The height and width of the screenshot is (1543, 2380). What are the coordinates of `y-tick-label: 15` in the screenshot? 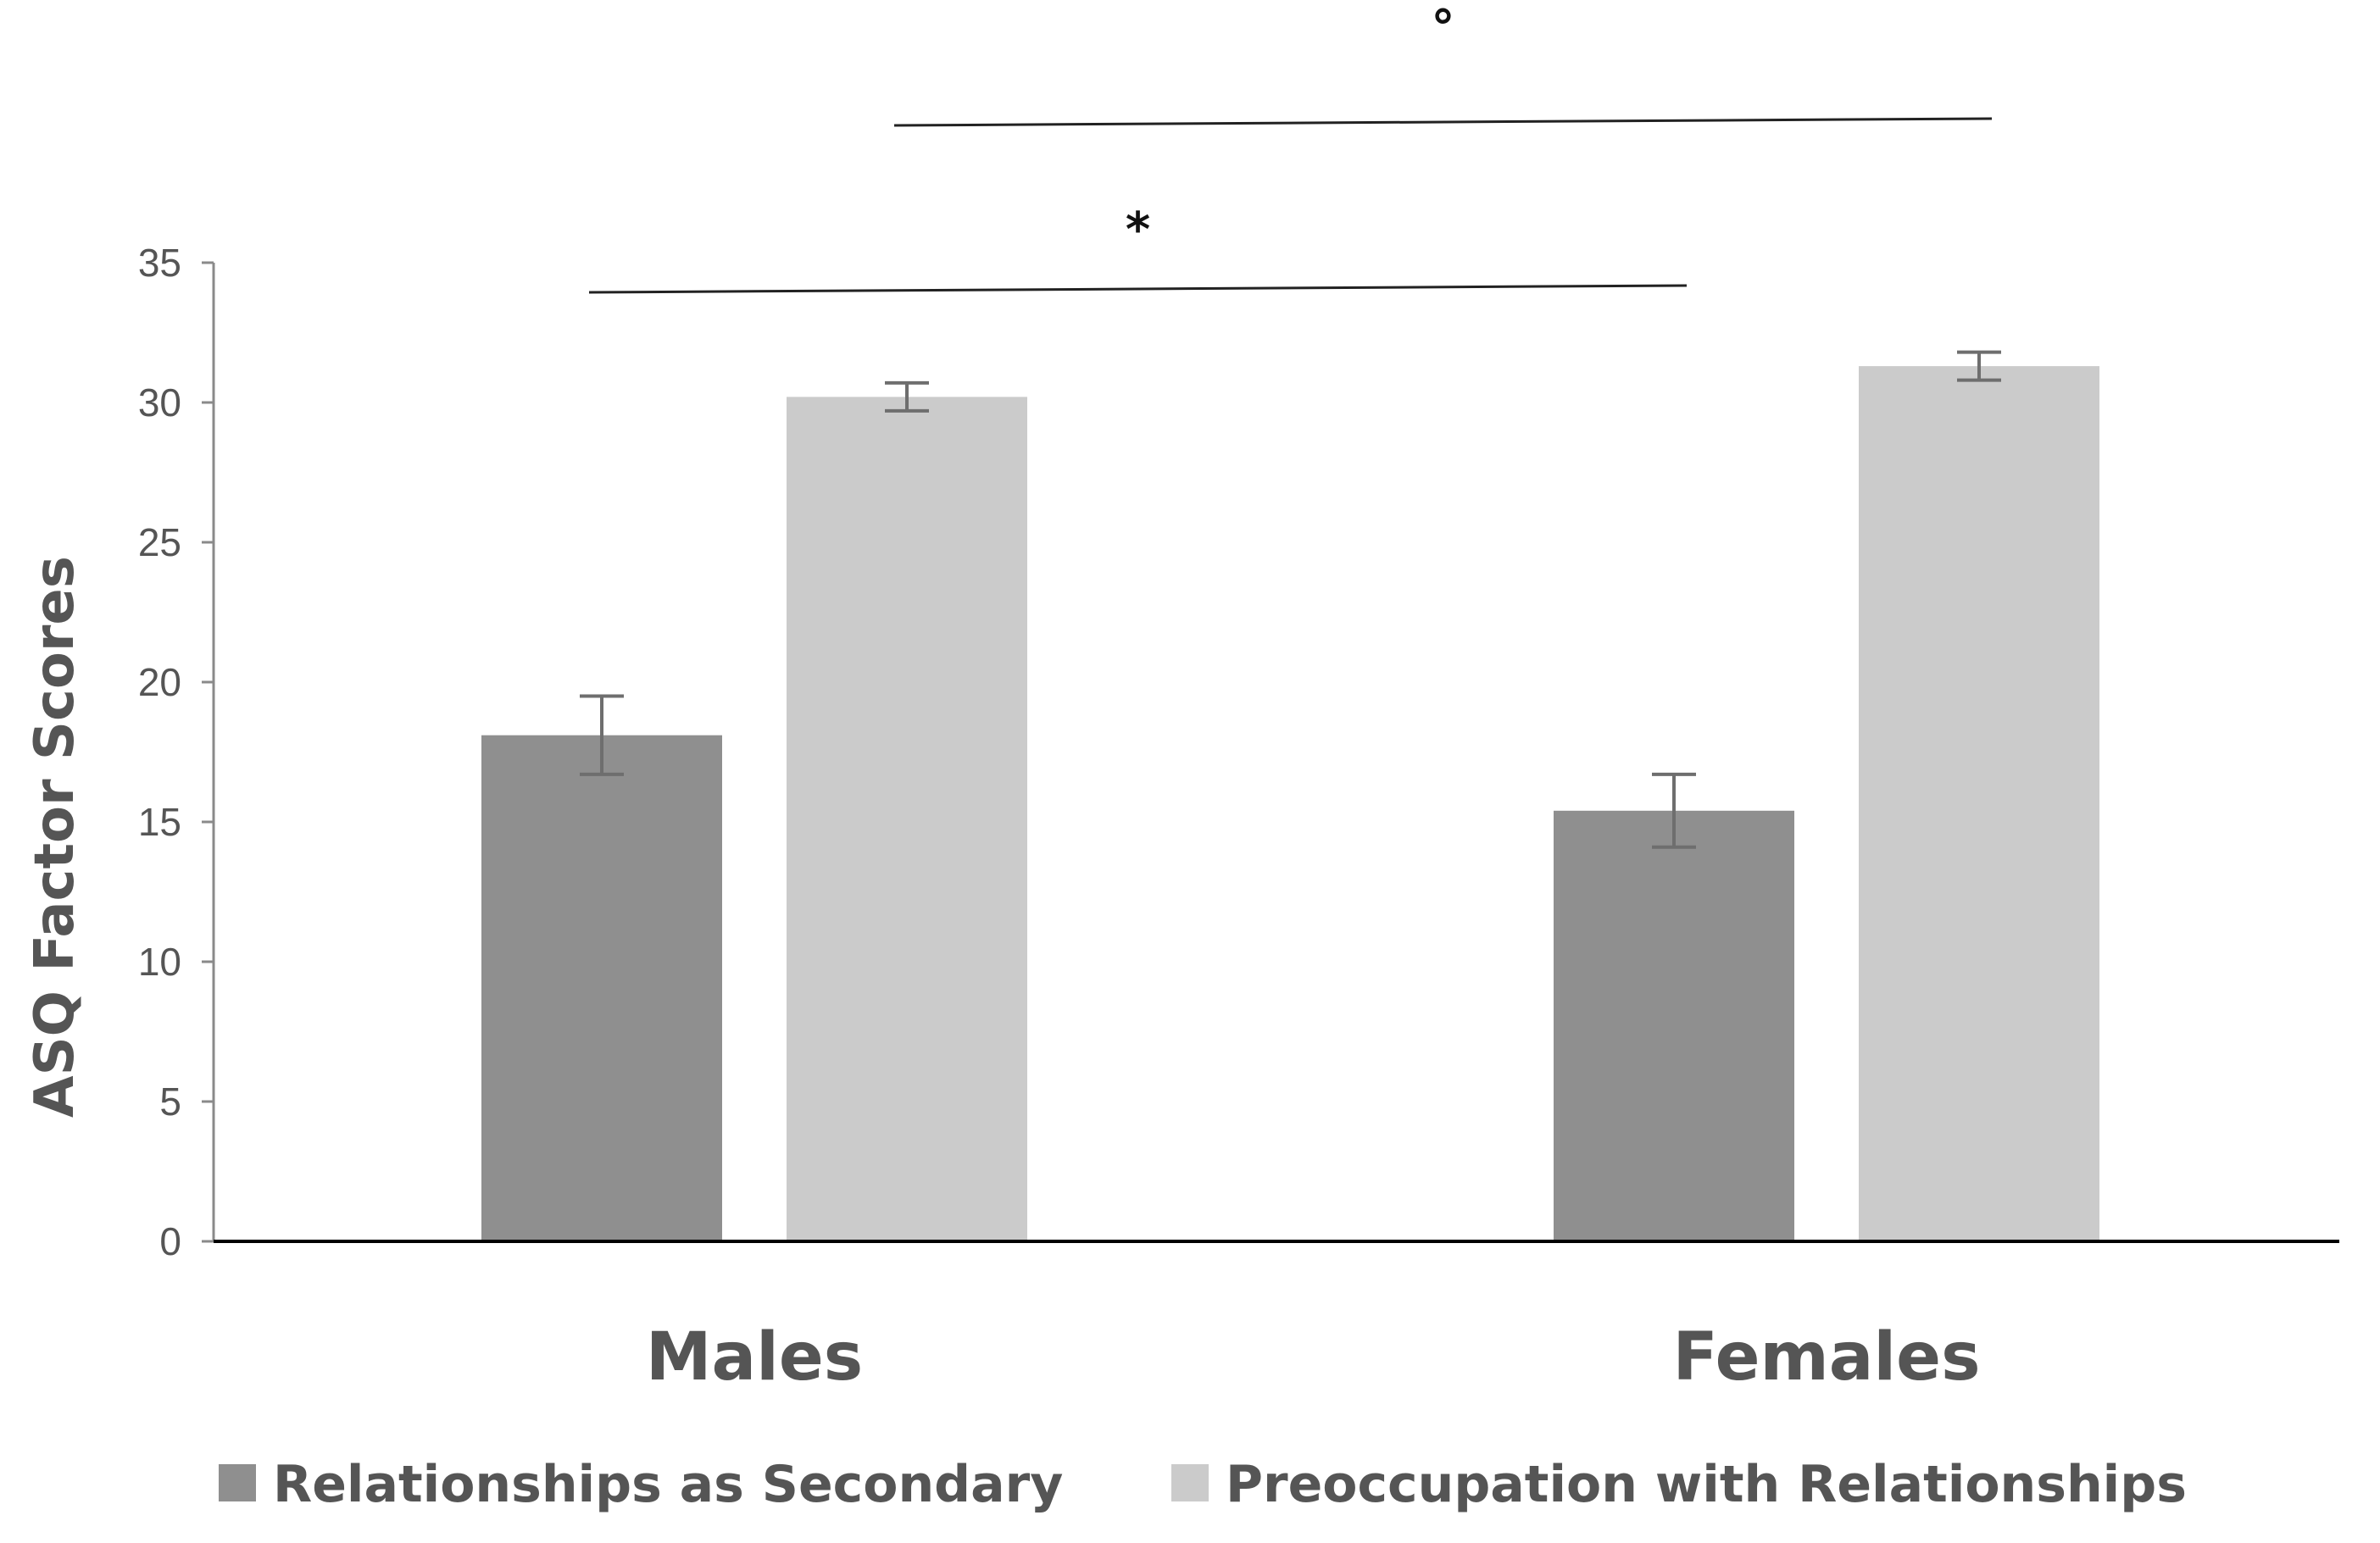 It's located at (159, 822).